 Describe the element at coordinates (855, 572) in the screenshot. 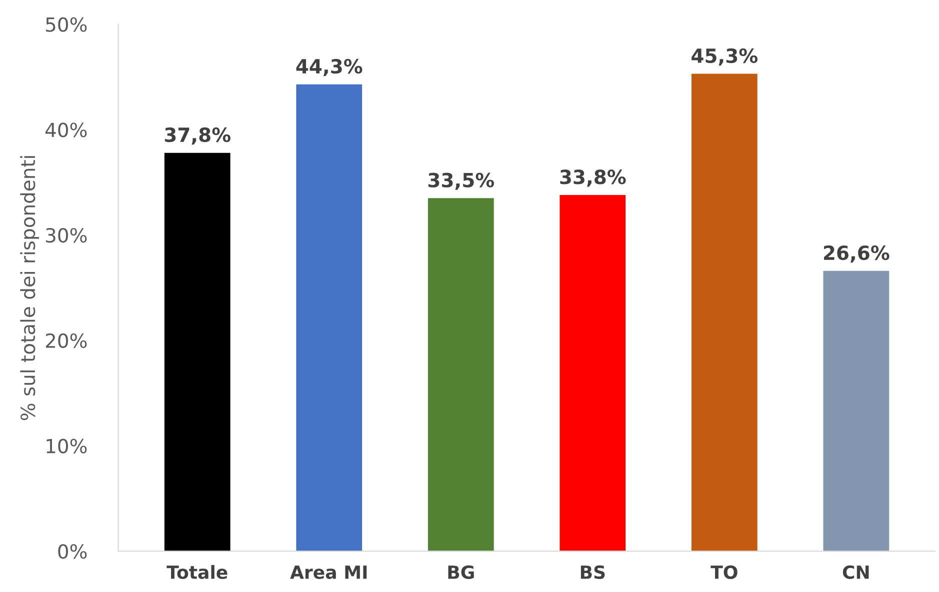

I see `x-tick-label: CN` at that location.